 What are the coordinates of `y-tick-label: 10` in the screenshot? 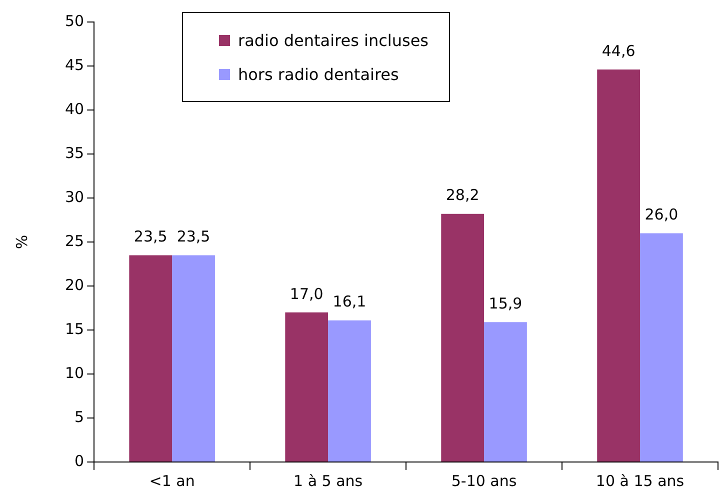 It's located at (74, 373).